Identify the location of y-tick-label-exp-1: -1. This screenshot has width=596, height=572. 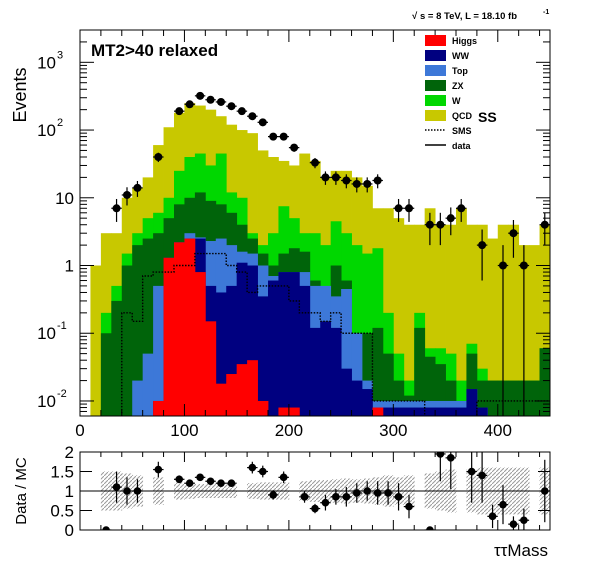
(62, 326).